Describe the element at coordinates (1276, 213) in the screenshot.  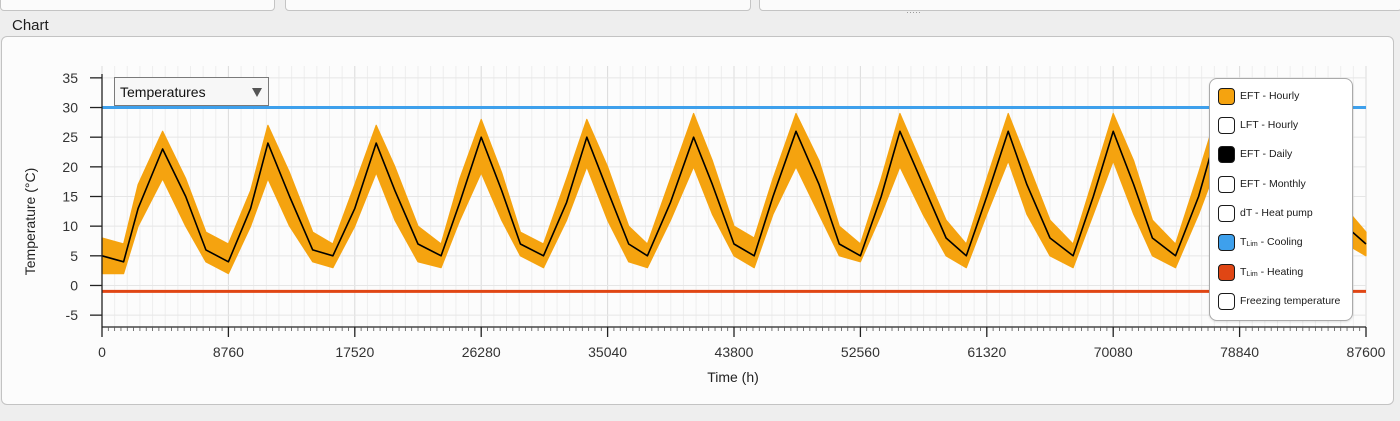
I see `legend-label: dT - Heat pump` at that location.